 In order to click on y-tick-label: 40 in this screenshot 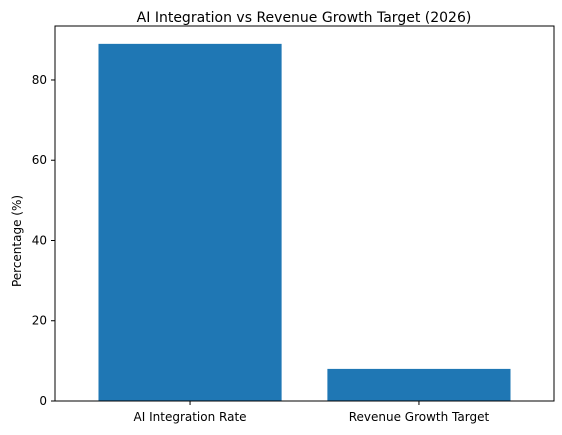, I will do `click(39, 240)`.